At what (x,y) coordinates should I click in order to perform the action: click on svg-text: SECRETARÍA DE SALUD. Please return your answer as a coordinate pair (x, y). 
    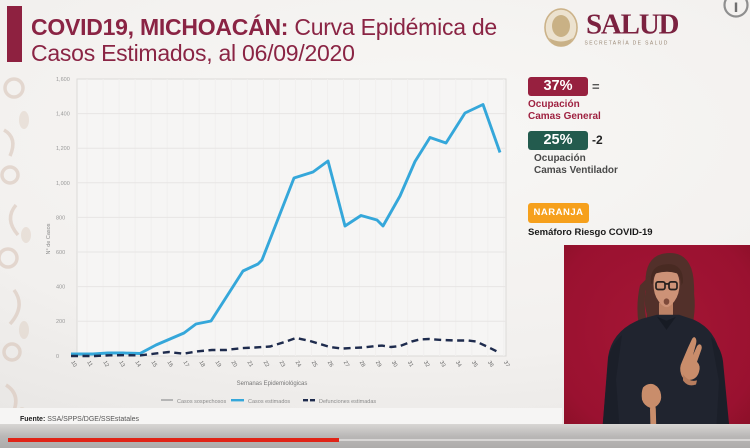
    Looking at the image, I should click on (627, 43).